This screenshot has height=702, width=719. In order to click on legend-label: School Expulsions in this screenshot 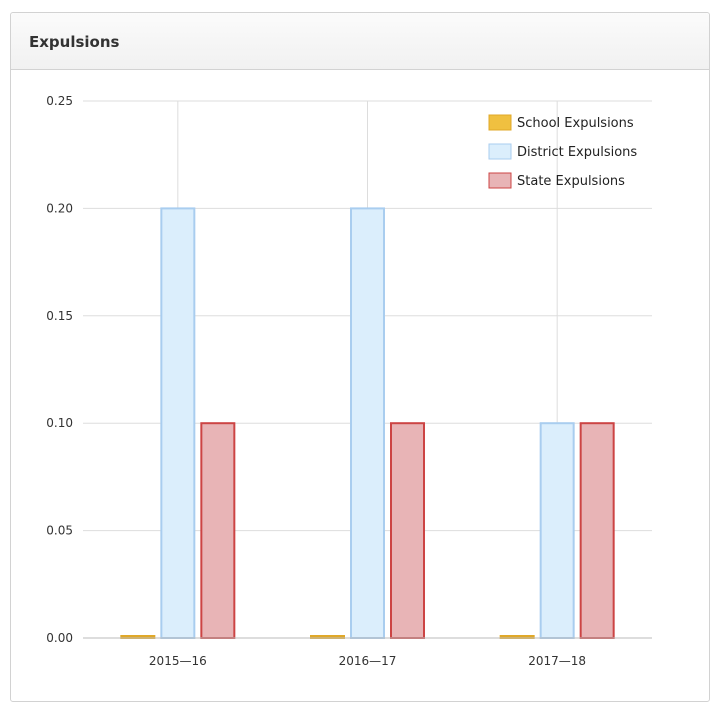, I will do `click(575, 123)`.